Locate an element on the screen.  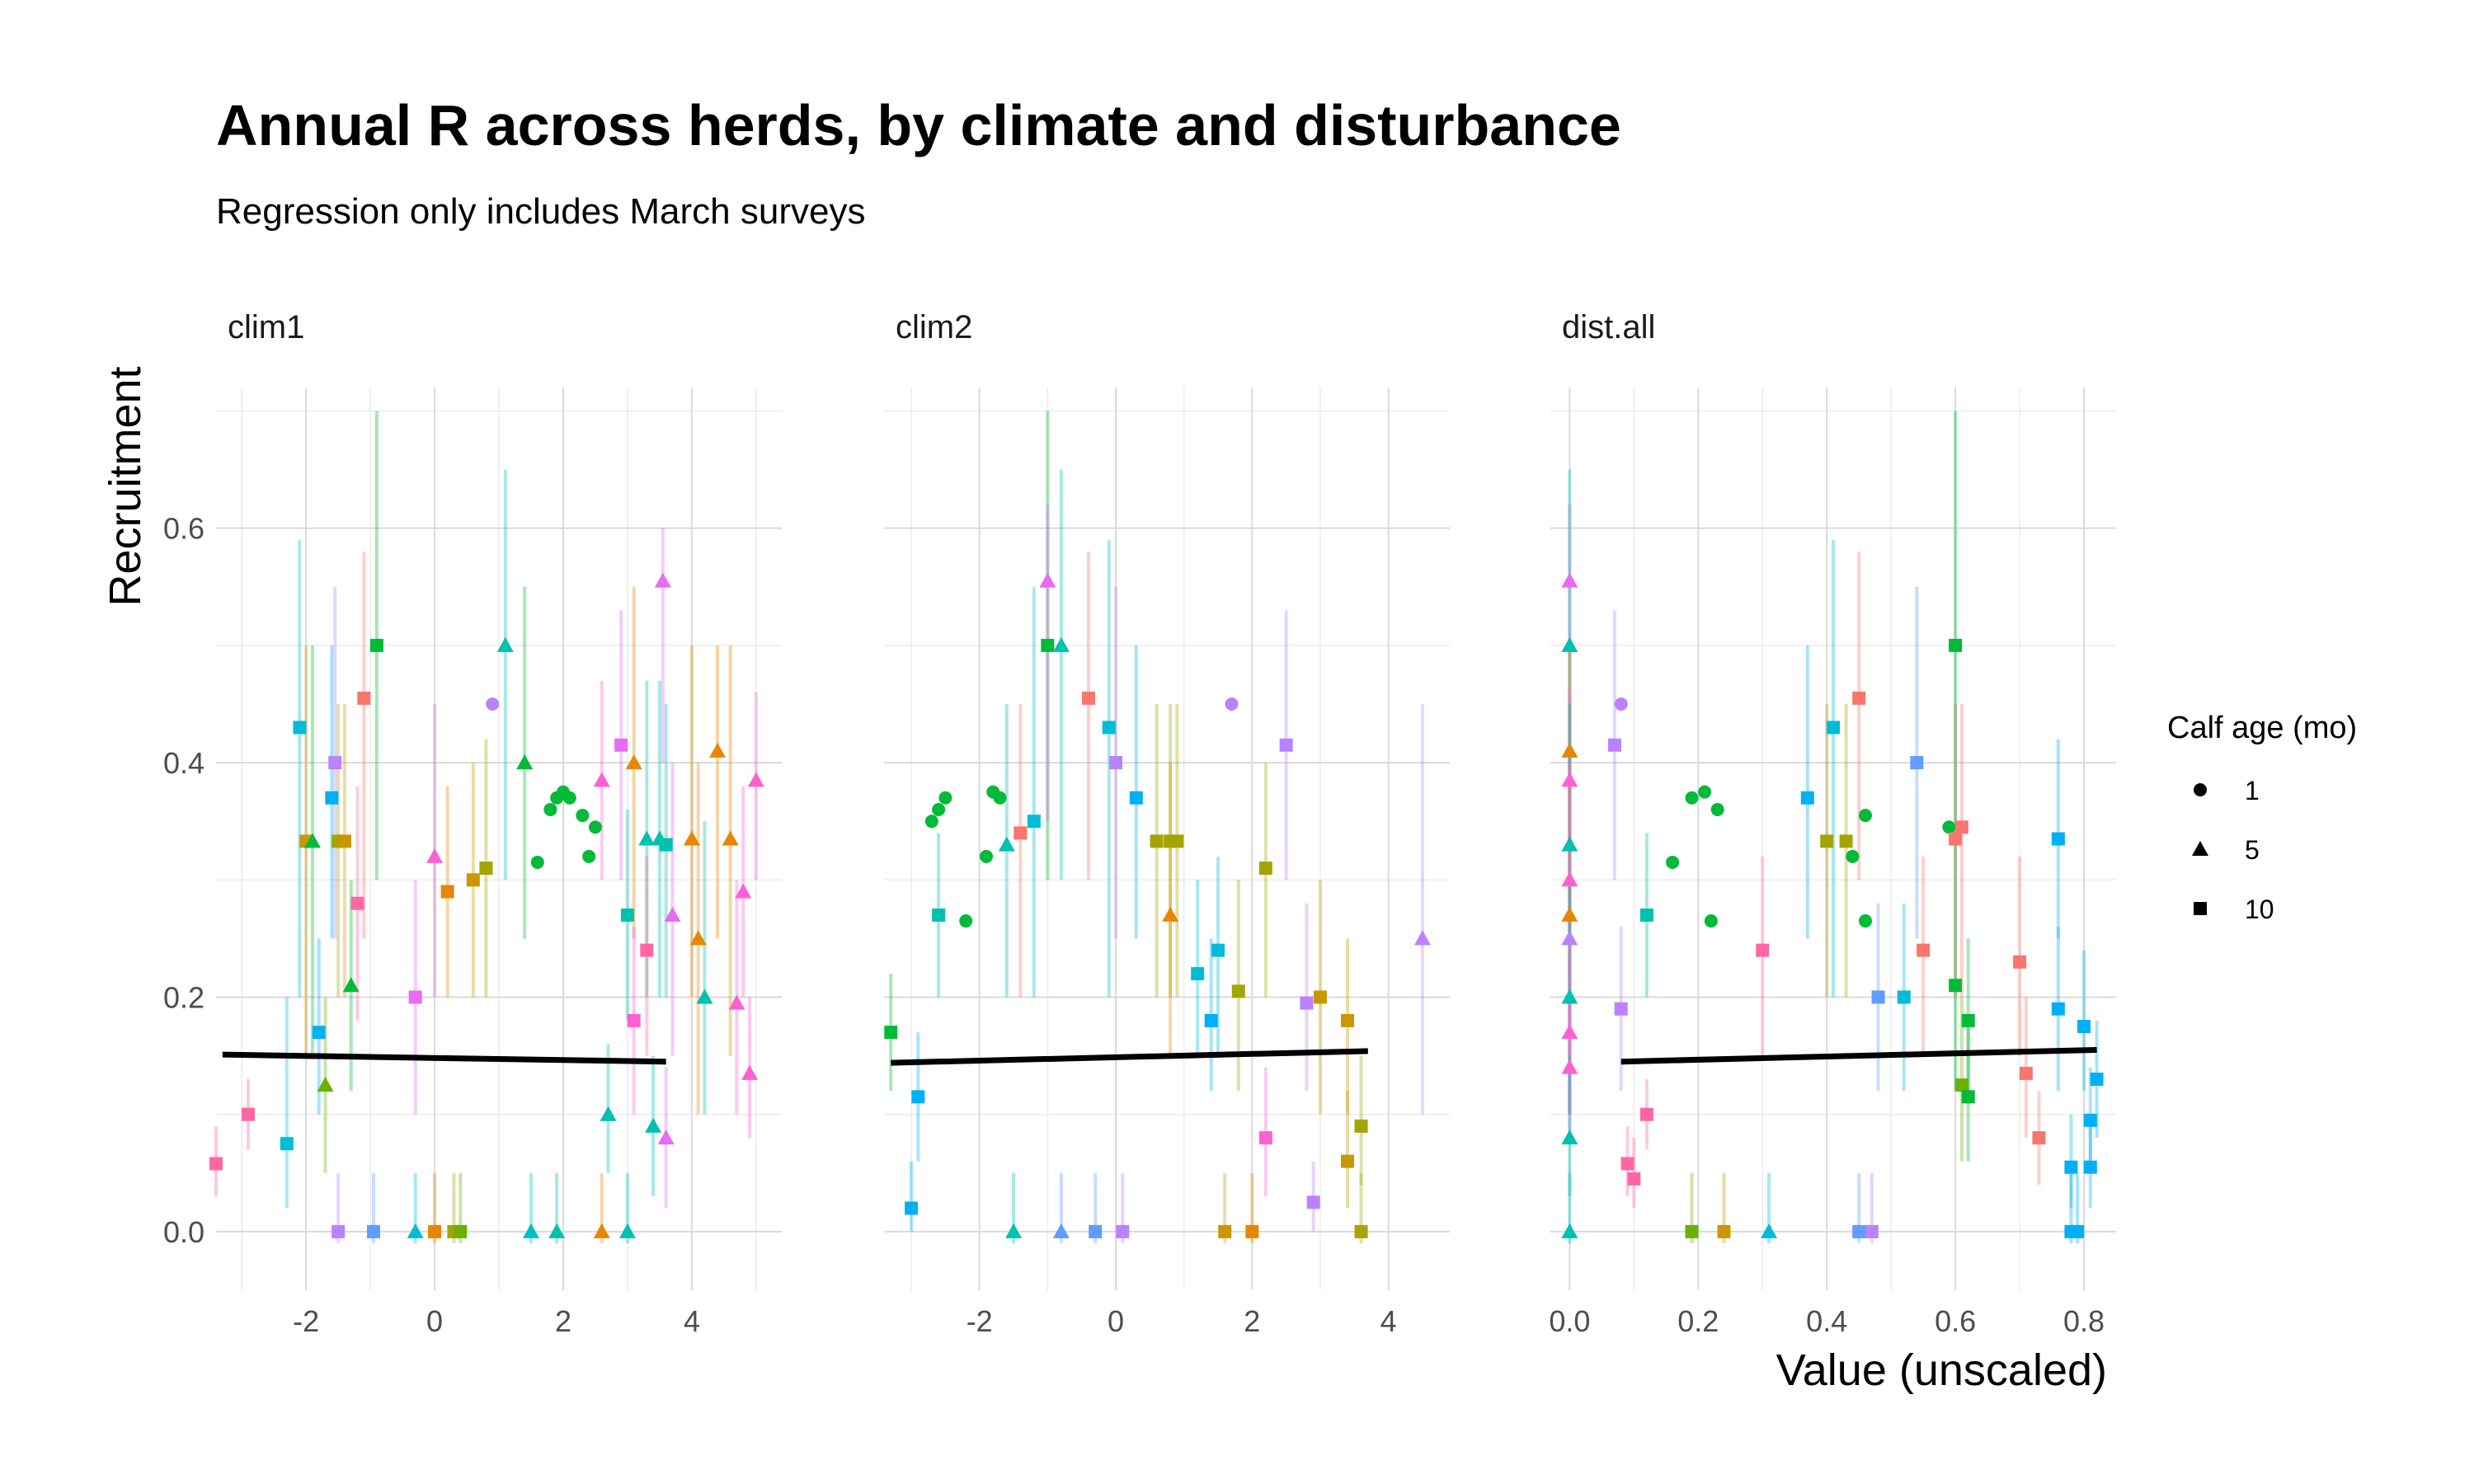
panel-strip-label: clim1 is located at coordinates (266, 327).